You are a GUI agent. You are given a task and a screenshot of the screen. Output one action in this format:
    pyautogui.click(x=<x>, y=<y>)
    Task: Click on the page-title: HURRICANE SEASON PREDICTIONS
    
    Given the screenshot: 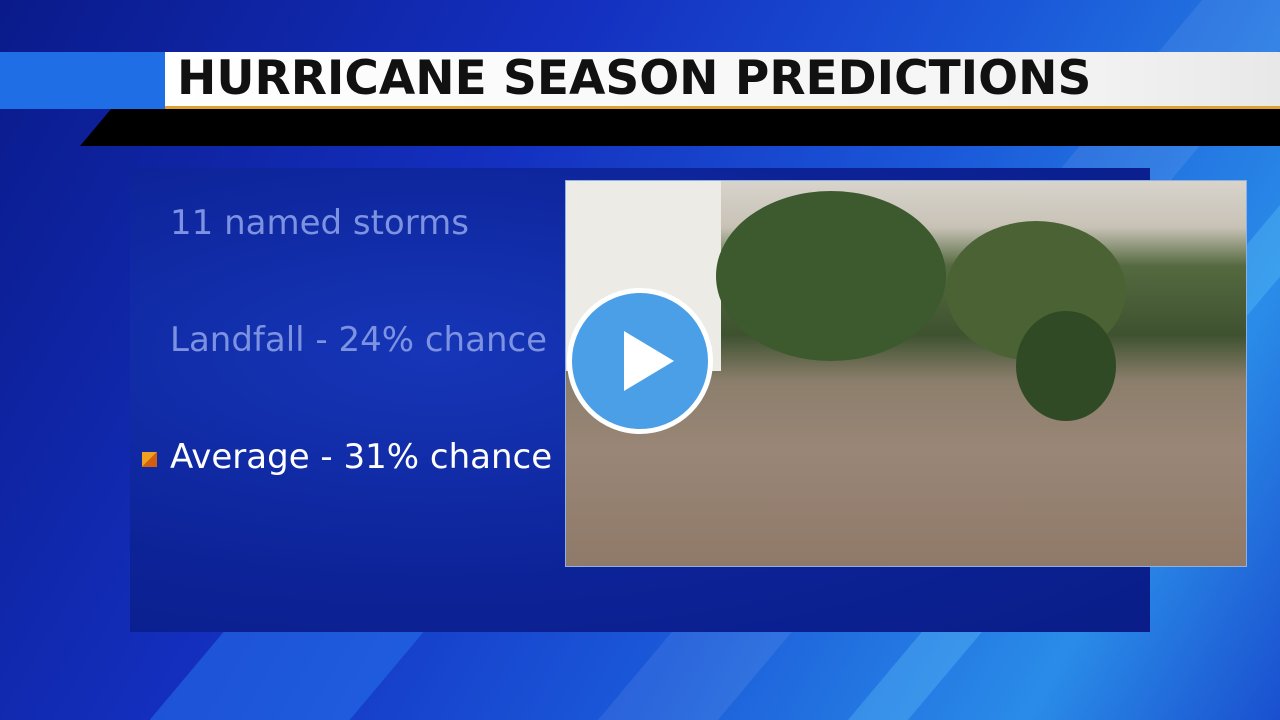 What is the action you would take?
    pyautogui.click(x=634, y=78)
    